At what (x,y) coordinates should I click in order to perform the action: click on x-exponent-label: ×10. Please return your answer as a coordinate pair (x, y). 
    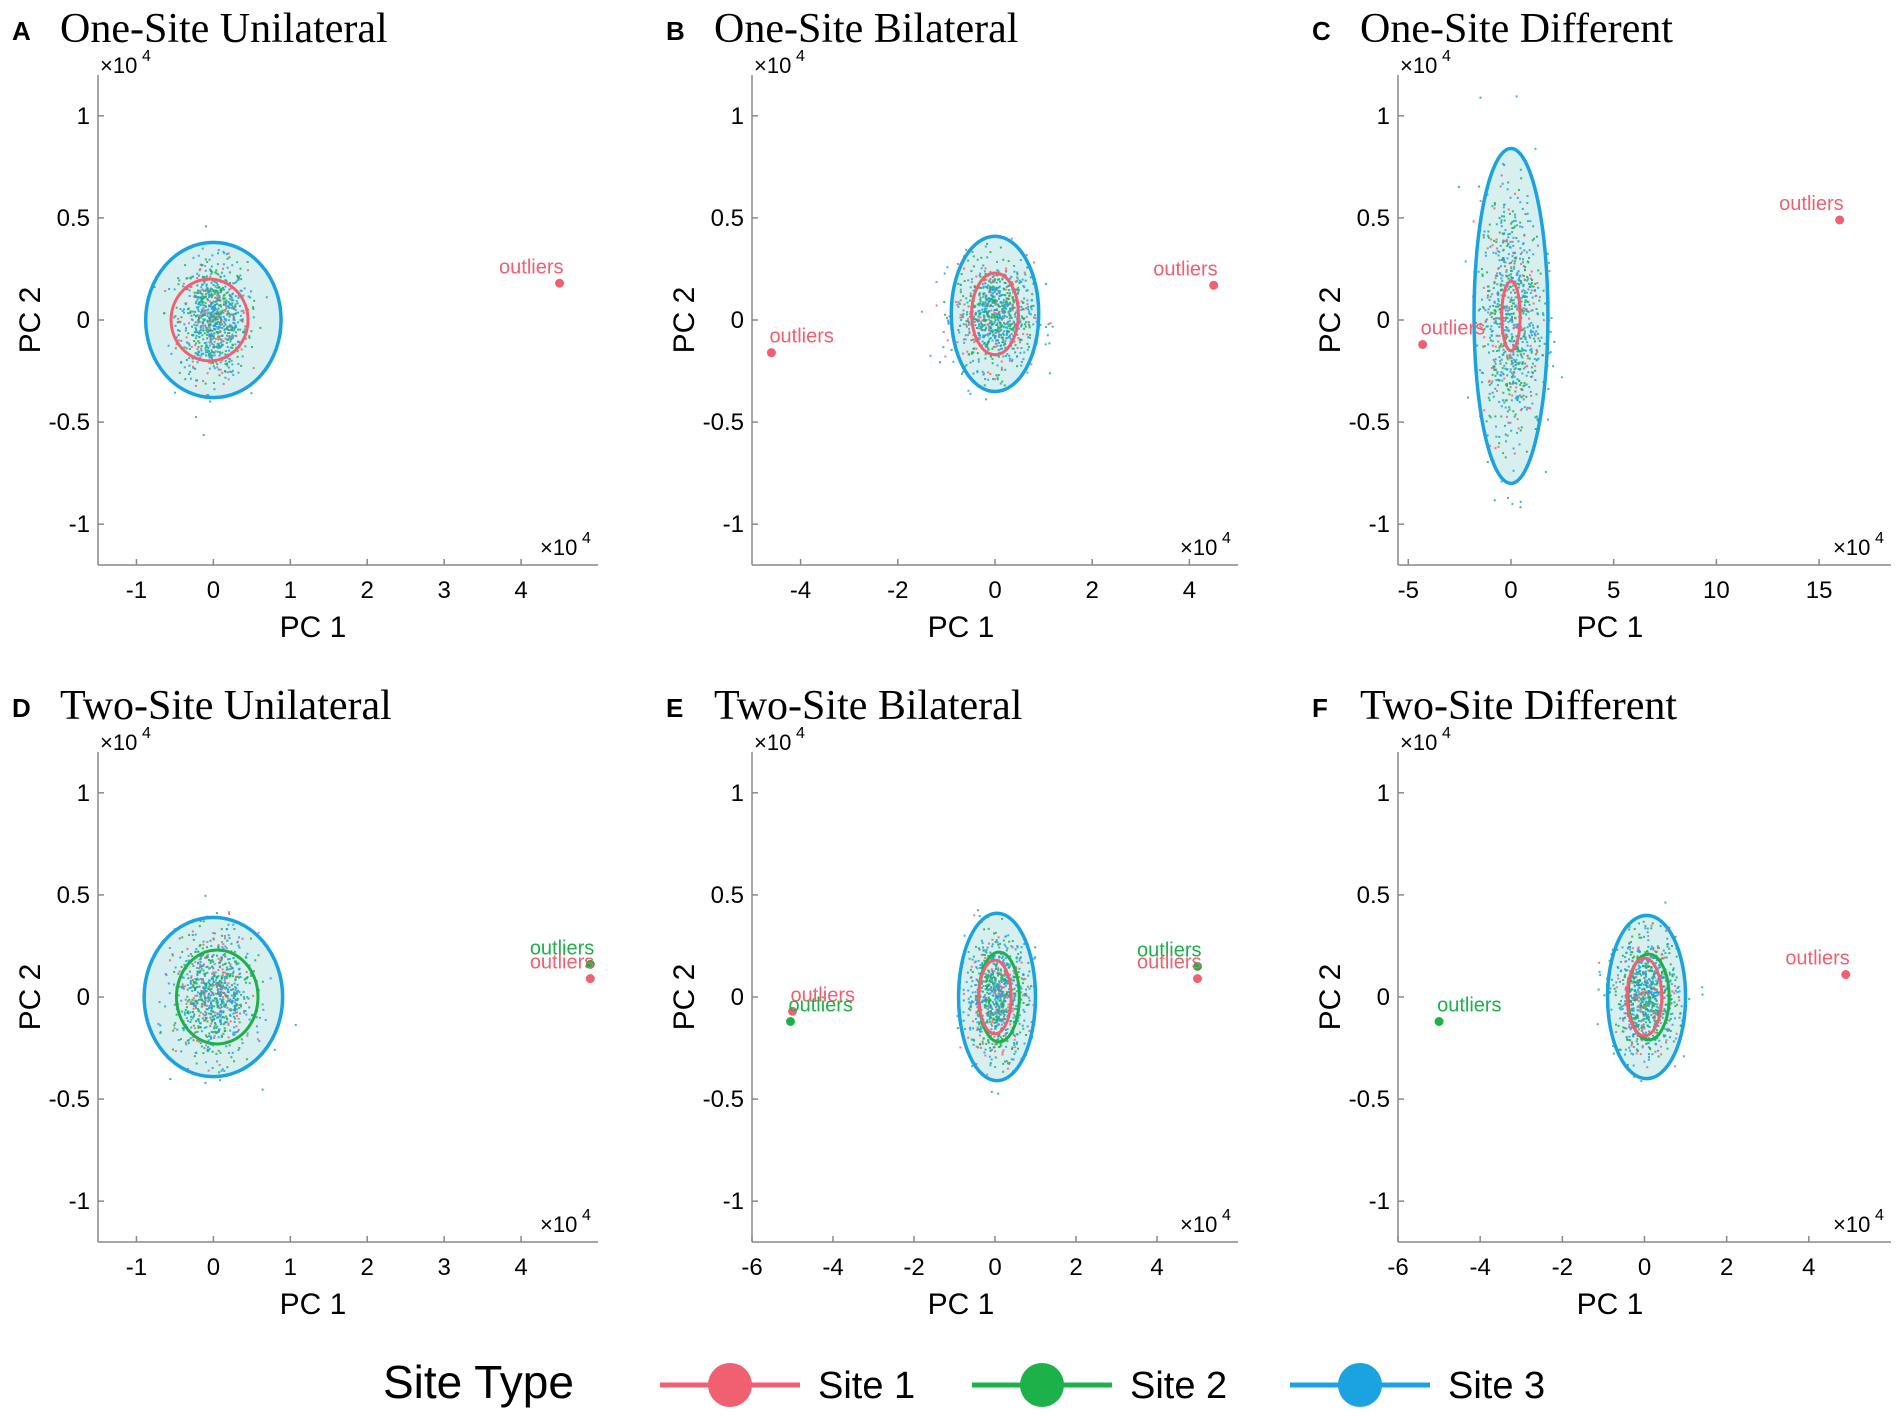
    Looking at the image, I should click on (558, 1224).